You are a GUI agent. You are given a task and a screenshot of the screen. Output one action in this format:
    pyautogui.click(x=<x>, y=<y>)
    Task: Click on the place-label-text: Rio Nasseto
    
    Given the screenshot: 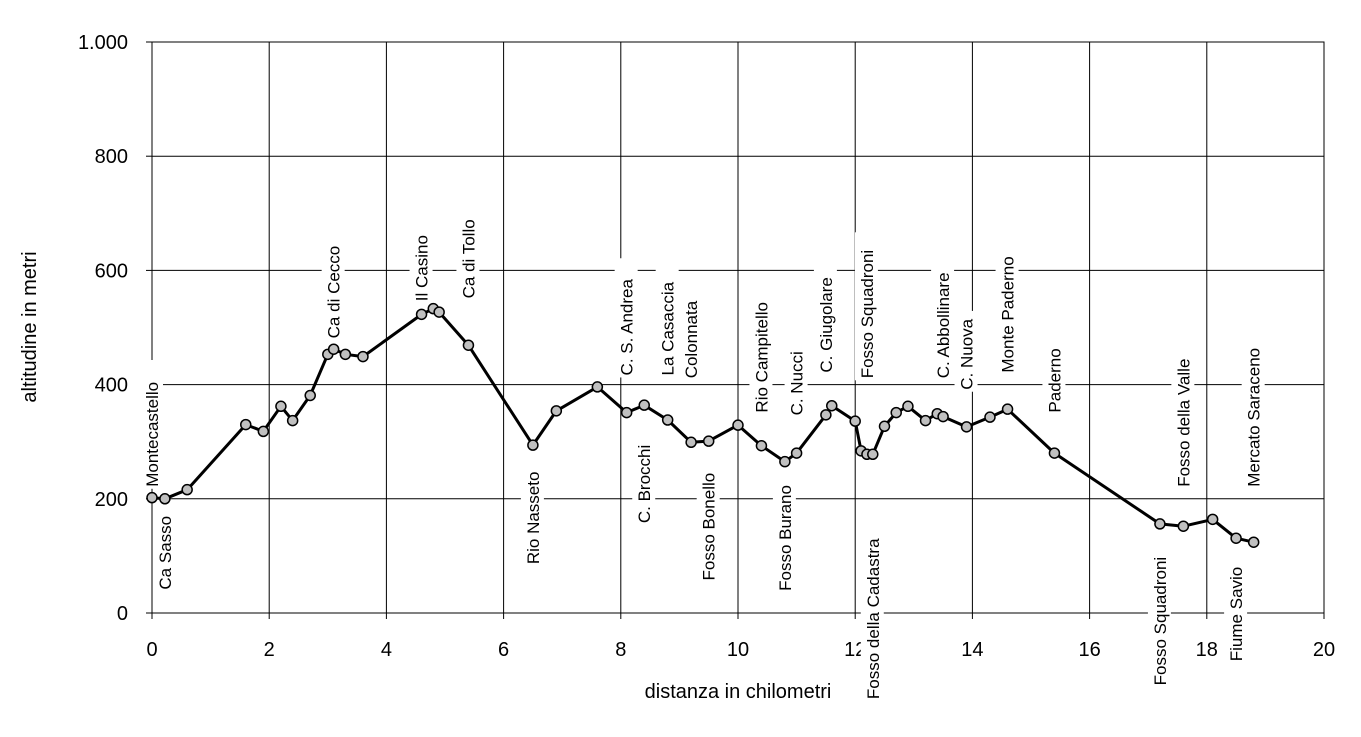 What is the action you would take?
    pyautogui.click(x=533, y=518)
    